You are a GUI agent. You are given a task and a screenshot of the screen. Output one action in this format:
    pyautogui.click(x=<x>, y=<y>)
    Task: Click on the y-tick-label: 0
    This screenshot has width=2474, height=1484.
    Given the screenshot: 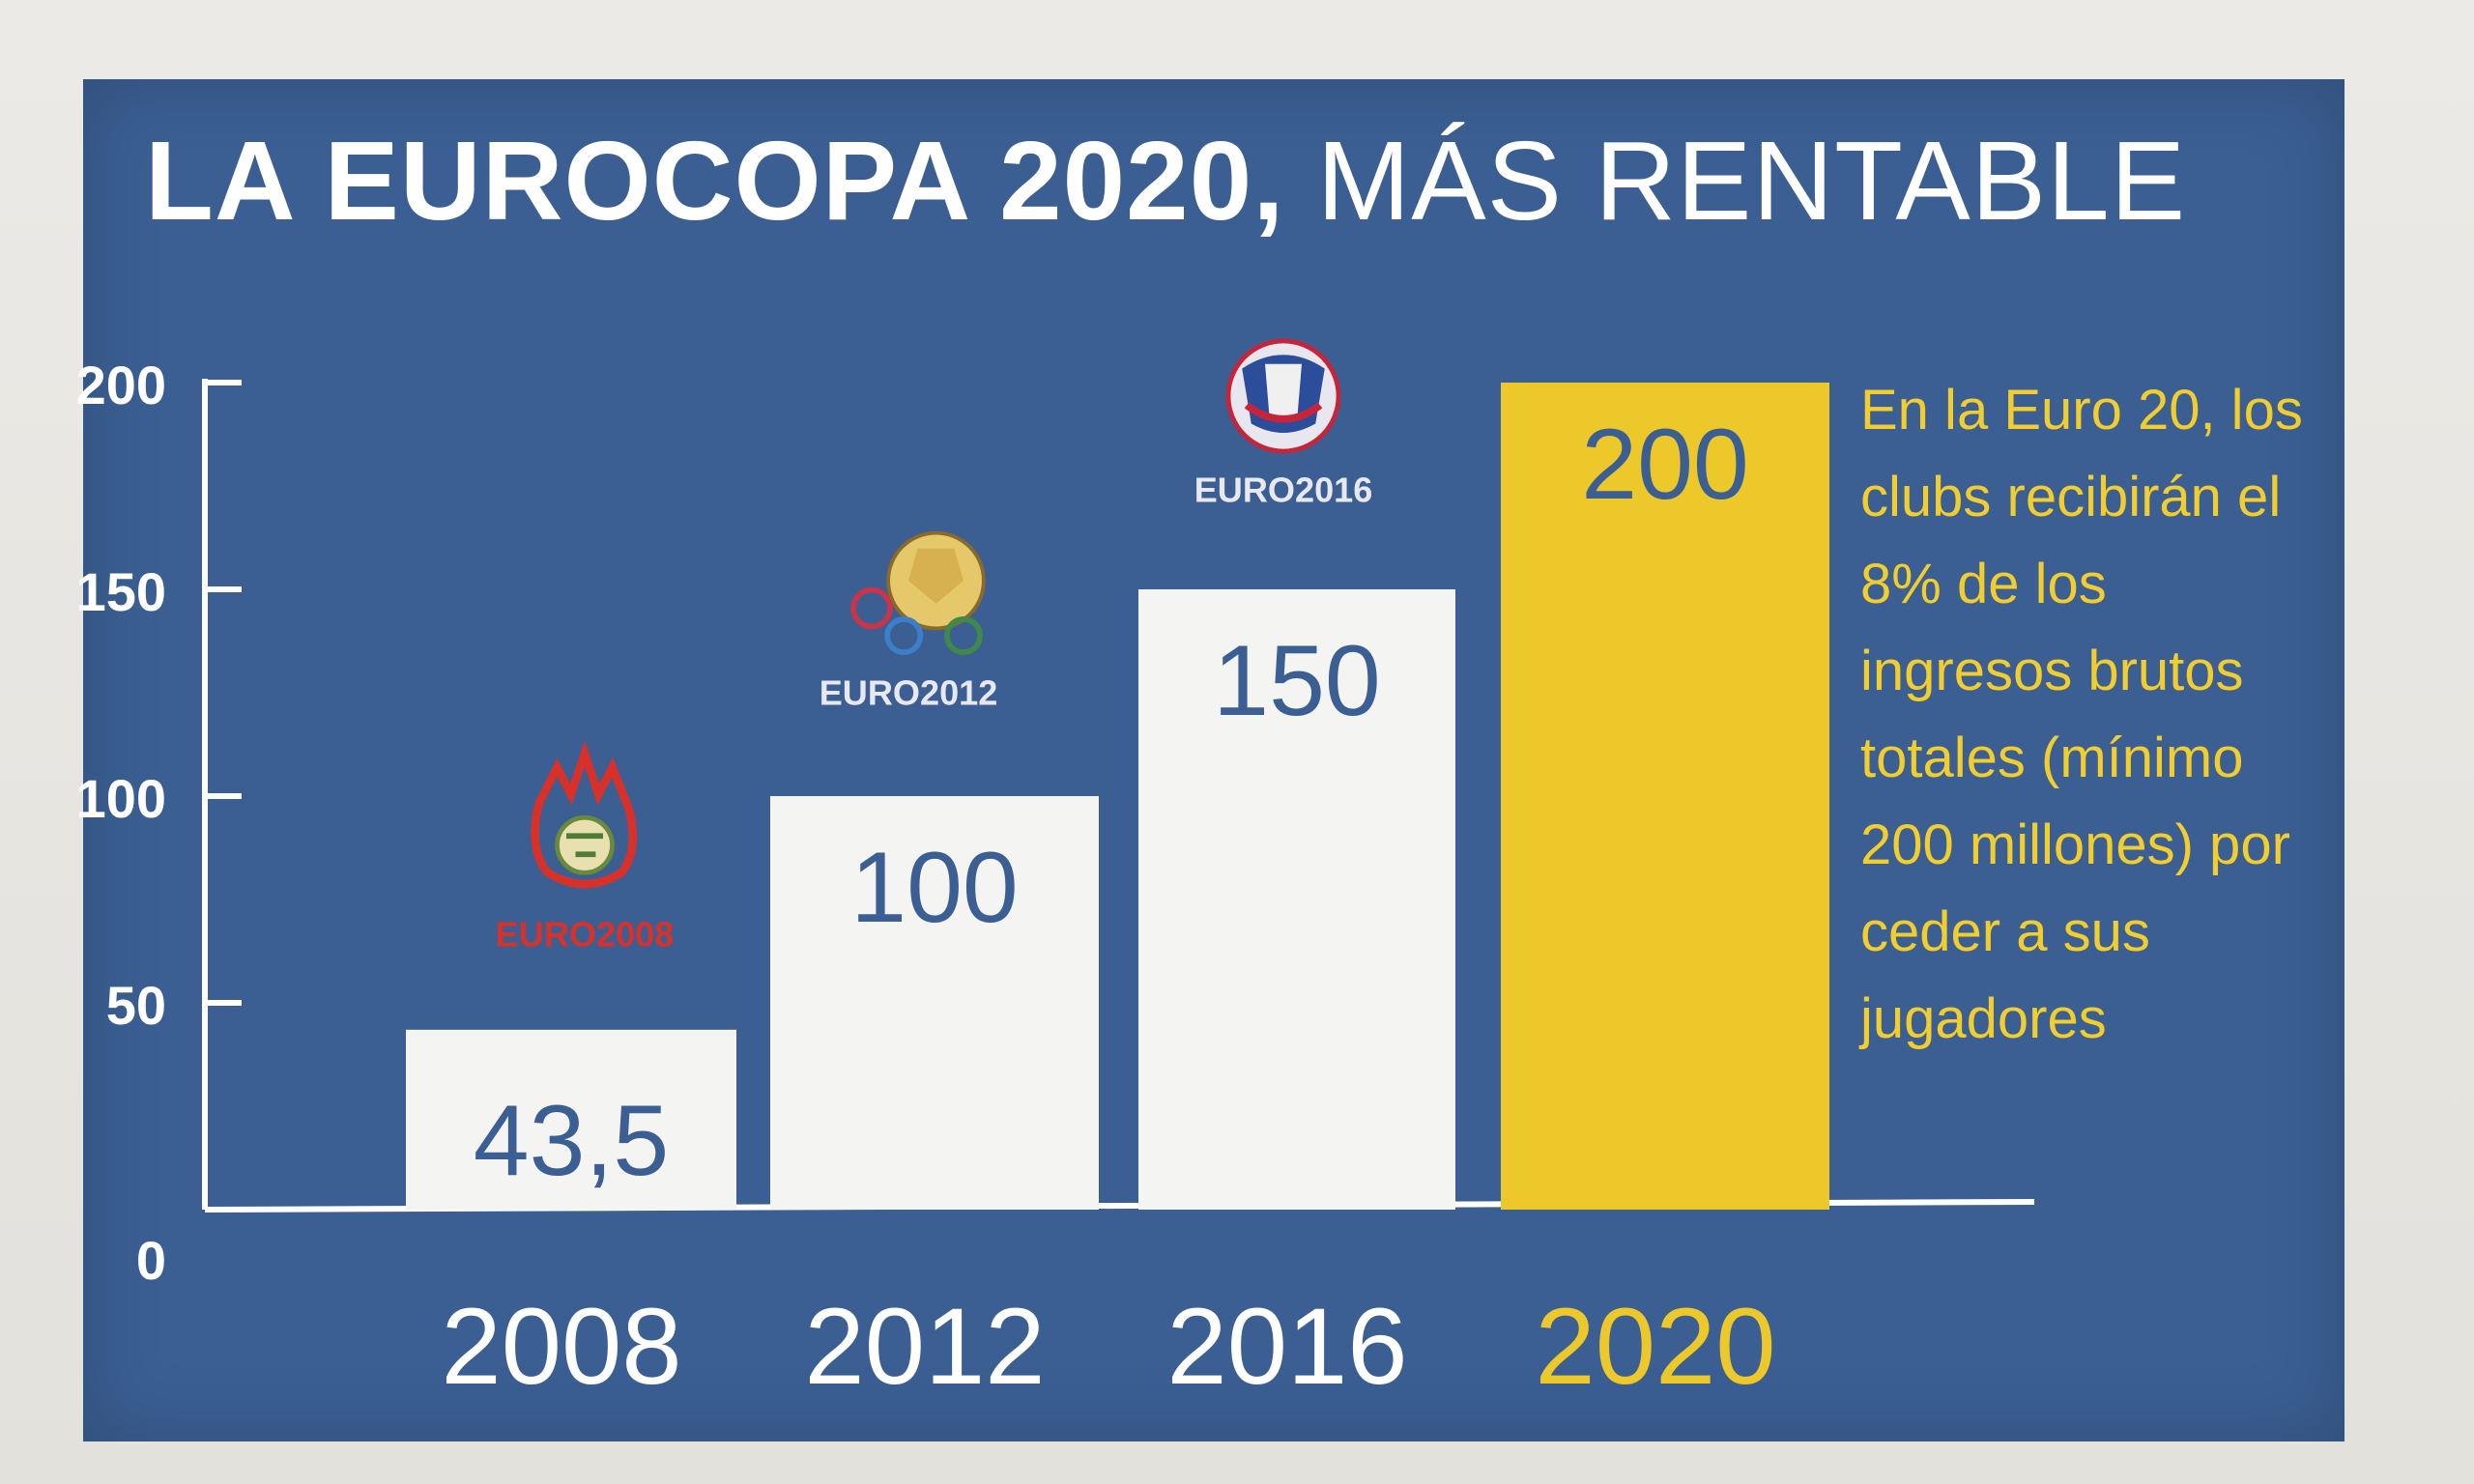 What is the action you would take?
    pyautogui.click(x=151, y=1260)
    